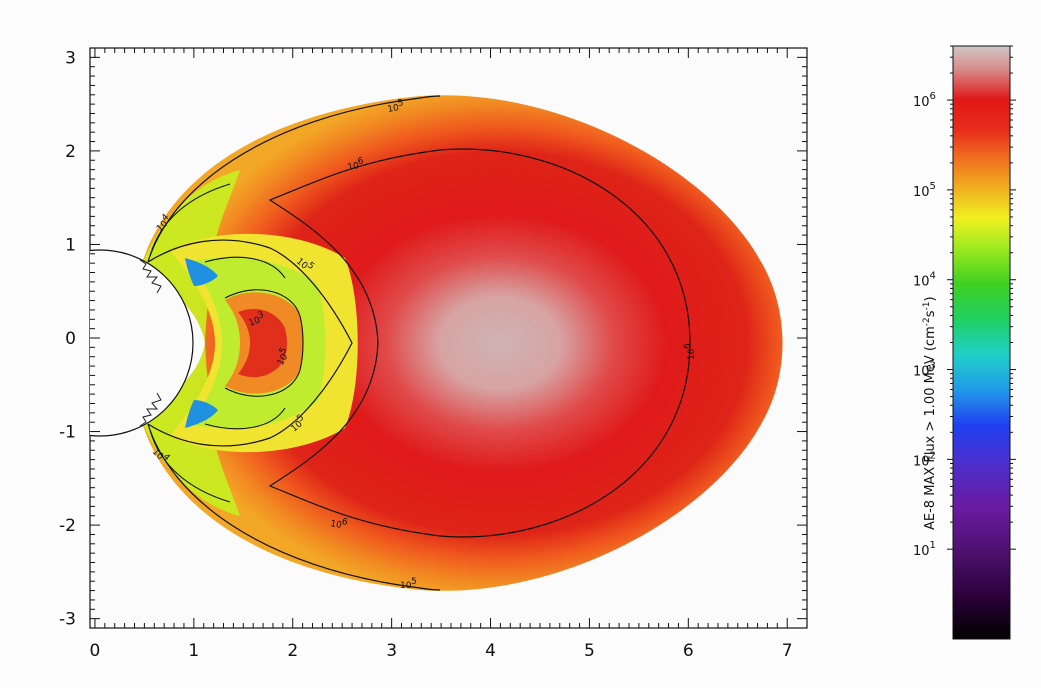 This screenshot has width=1041, height=688. I want to click on x-tick-label: 6, so click(688, 651).